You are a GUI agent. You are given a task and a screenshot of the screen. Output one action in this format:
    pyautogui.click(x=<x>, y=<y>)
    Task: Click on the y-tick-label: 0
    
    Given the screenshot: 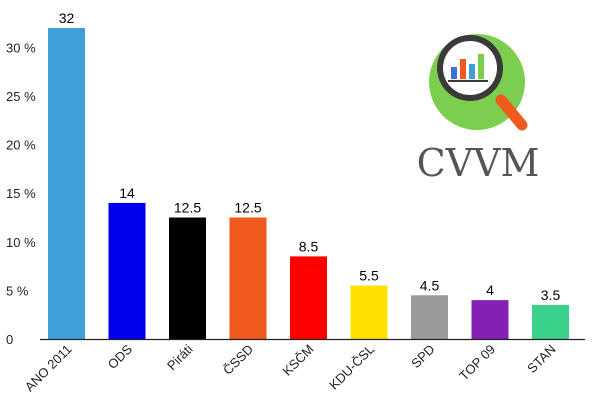 What is the action you would take?
    pyautogui.click(x=9, y=339)
    